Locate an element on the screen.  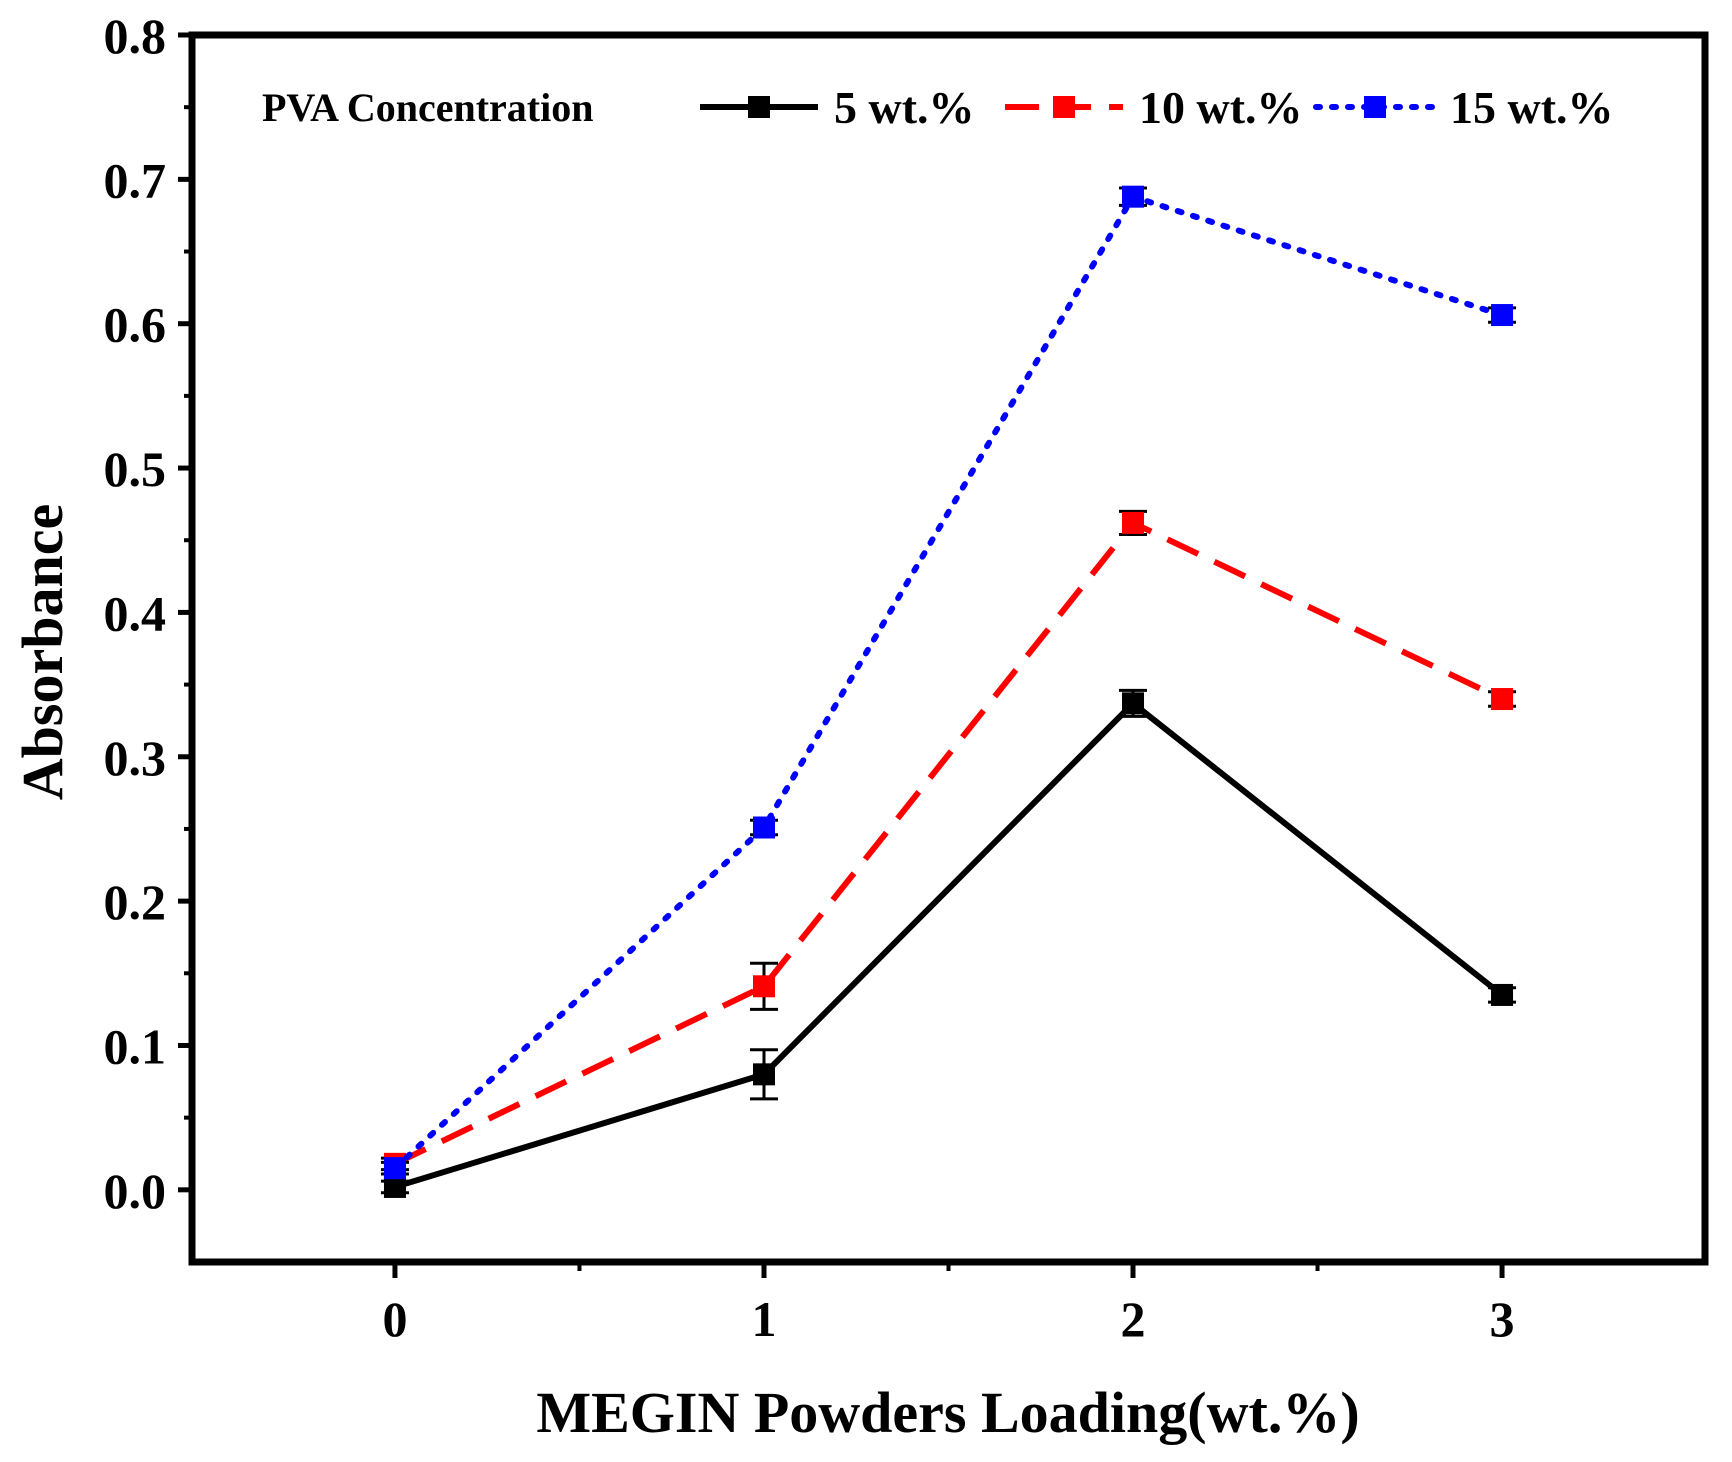
x-tick-label: 1 is located at coordinates (763, 1319).